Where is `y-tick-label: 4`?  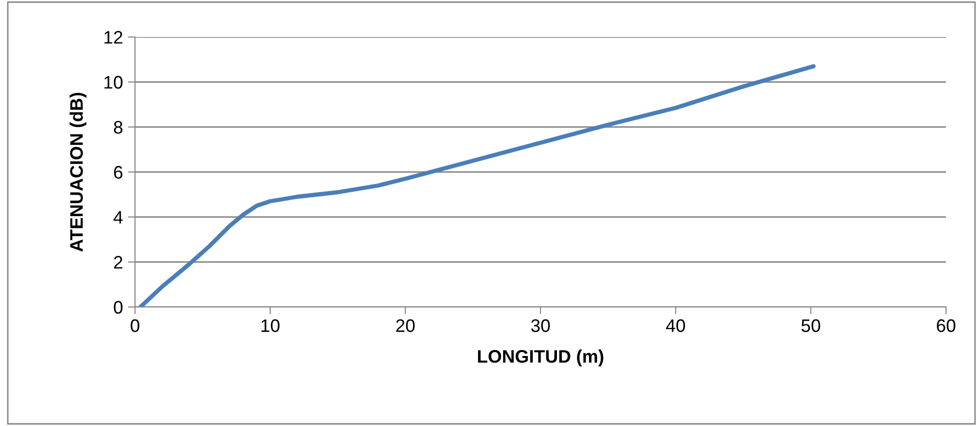
y-tick-label: 4 is located at coordinates (118, 217).